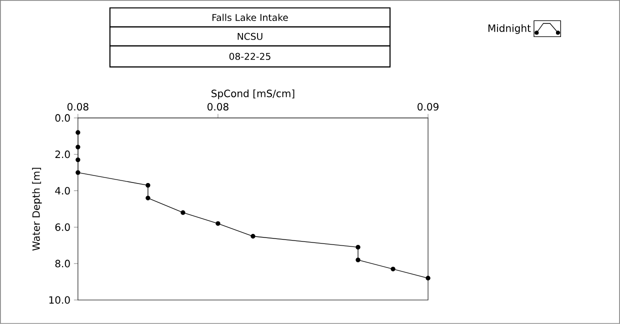 This screenshot has width=620, height=324. Describe the element at coordinates (62, 191) in the screenshot. I see `y-tick-label: 4.0` at that location.